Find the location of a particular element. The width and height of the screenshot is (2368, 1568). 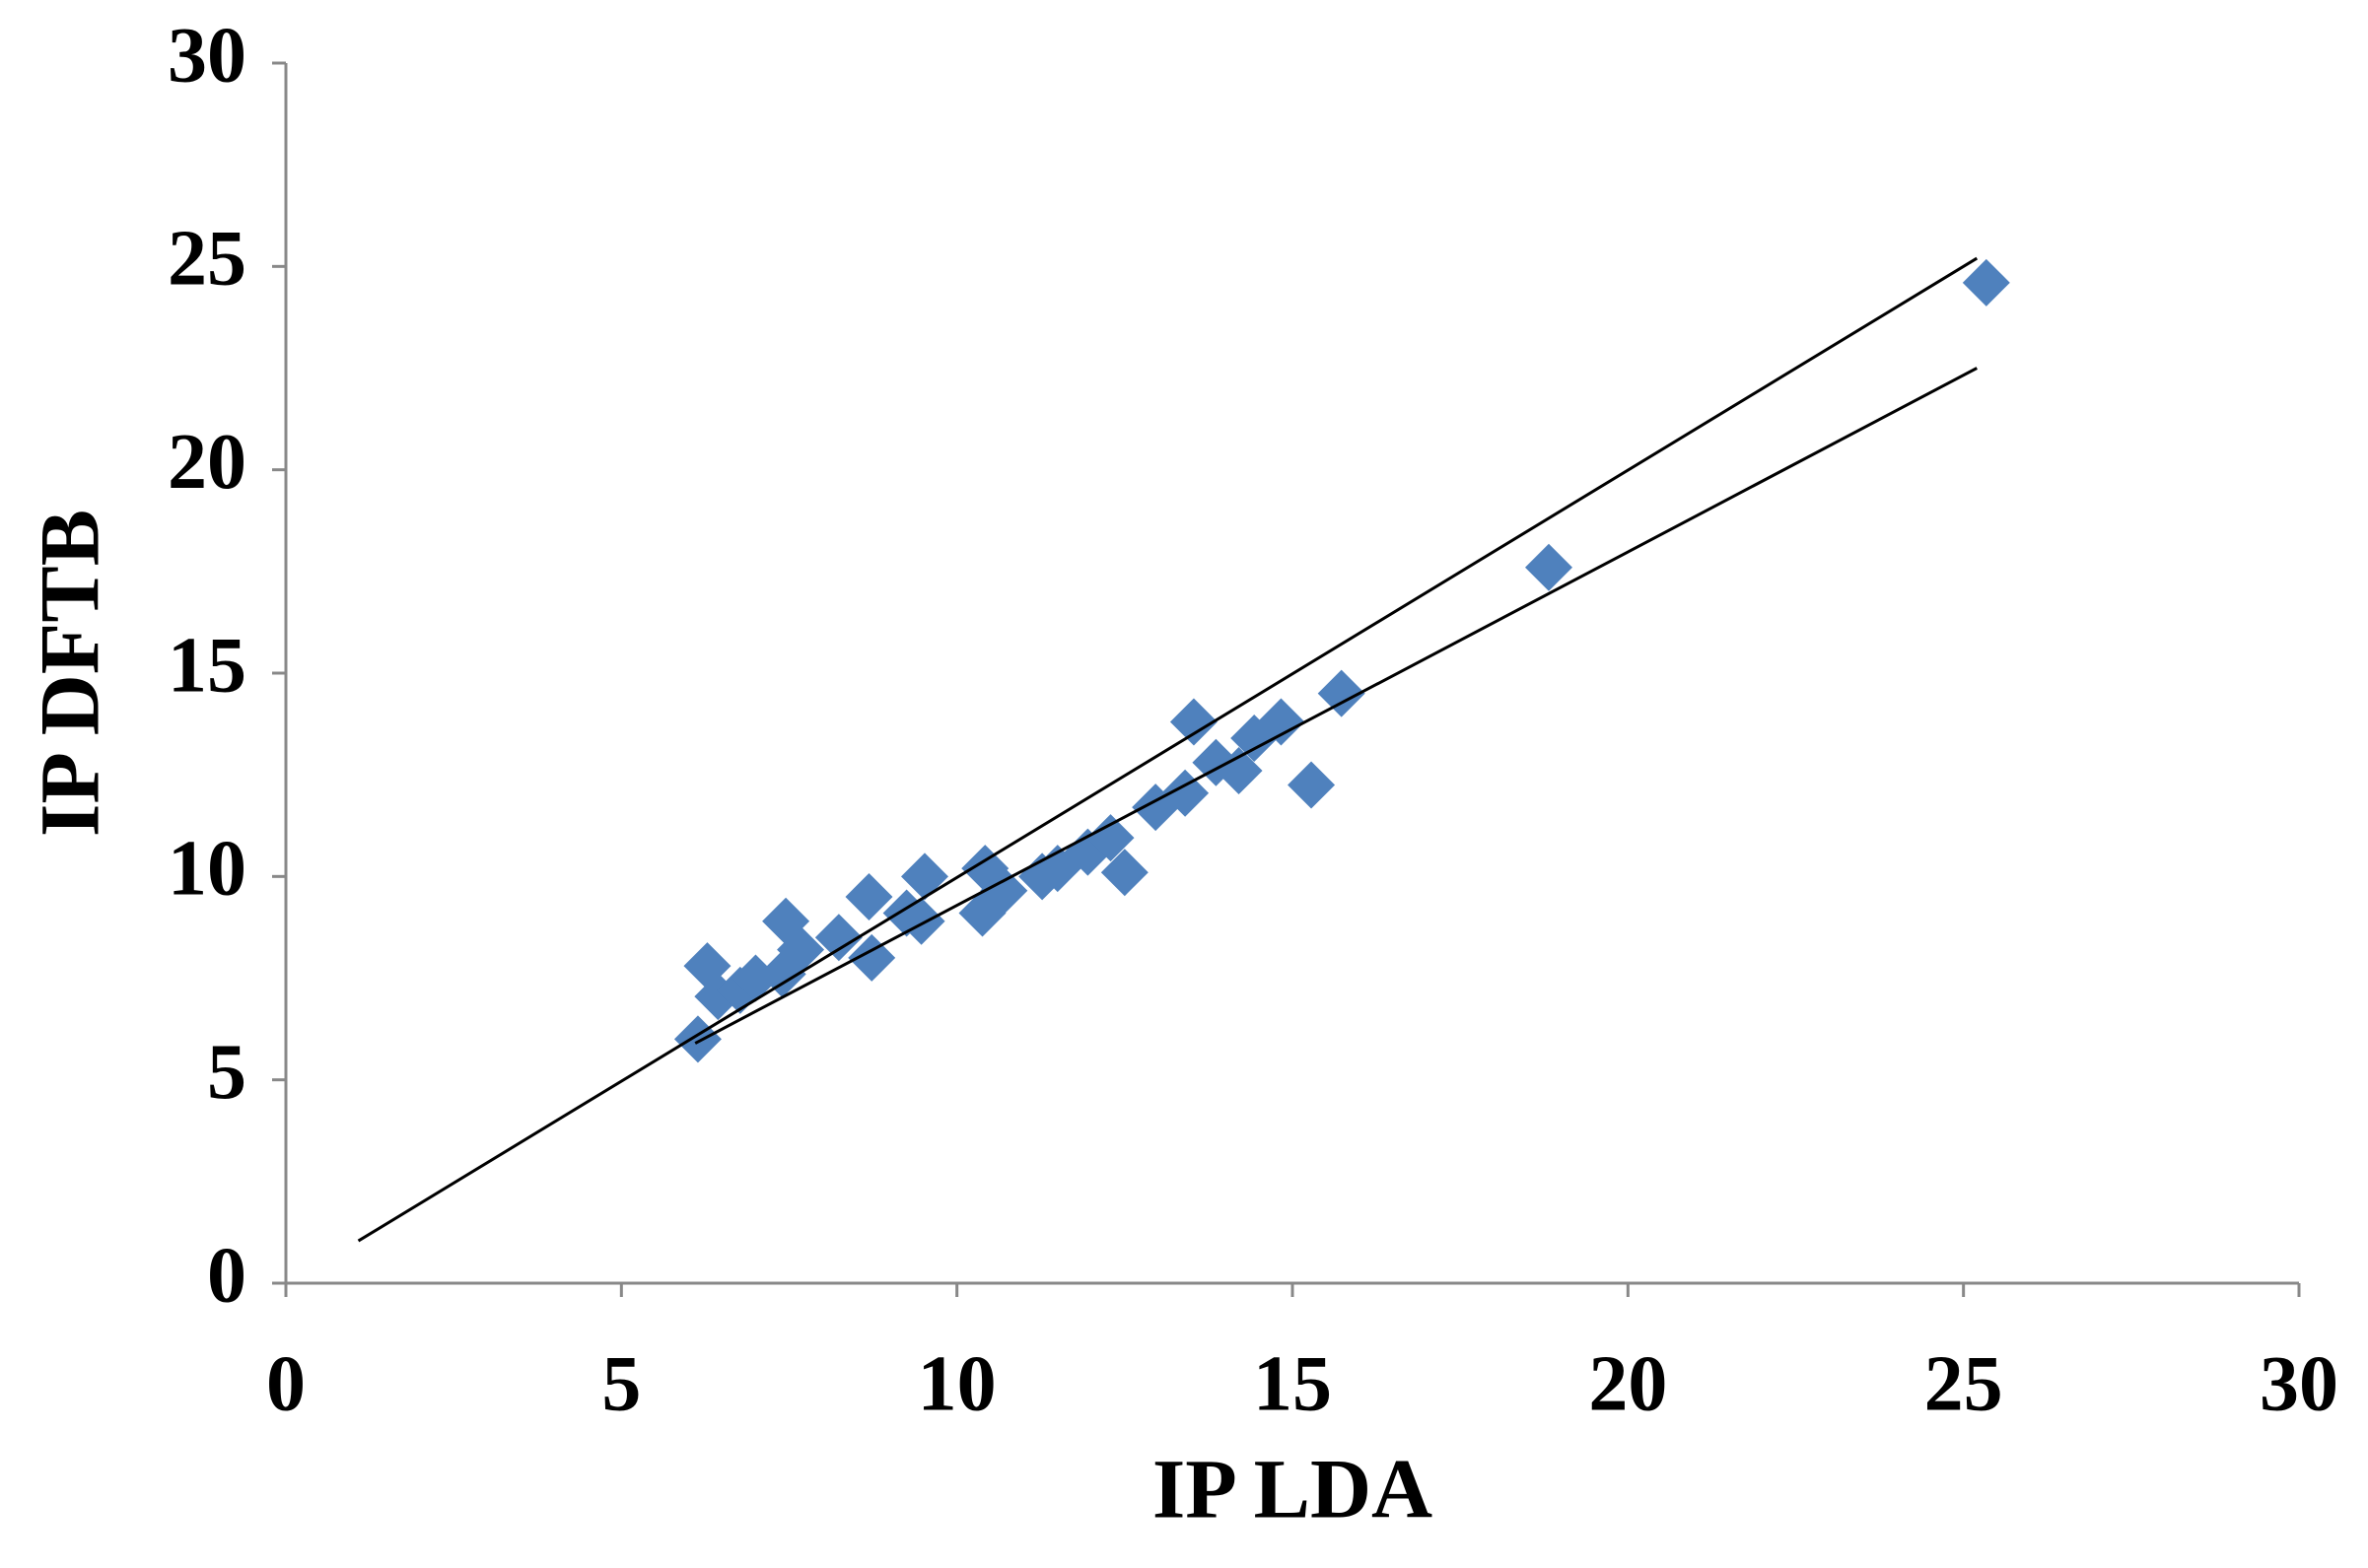

y-tick-label: 25 is located at coordinates (207, 259).